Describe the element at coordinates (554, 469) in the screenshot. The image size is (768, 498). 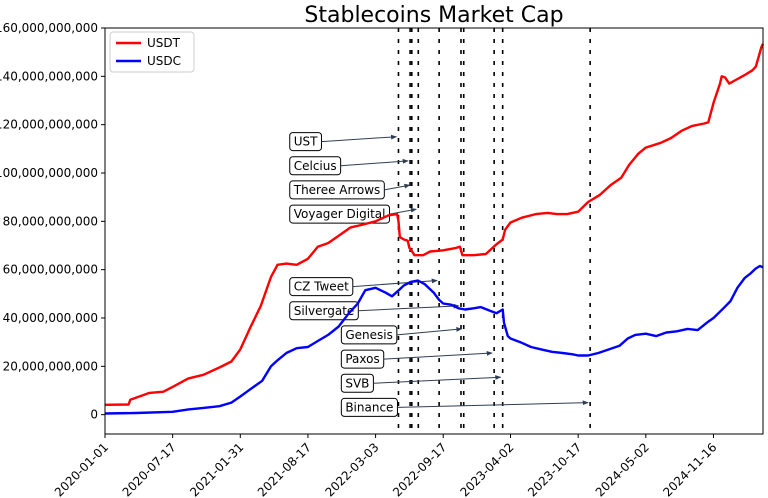
I see `x-tick-label: 2023-10-17` at that location.